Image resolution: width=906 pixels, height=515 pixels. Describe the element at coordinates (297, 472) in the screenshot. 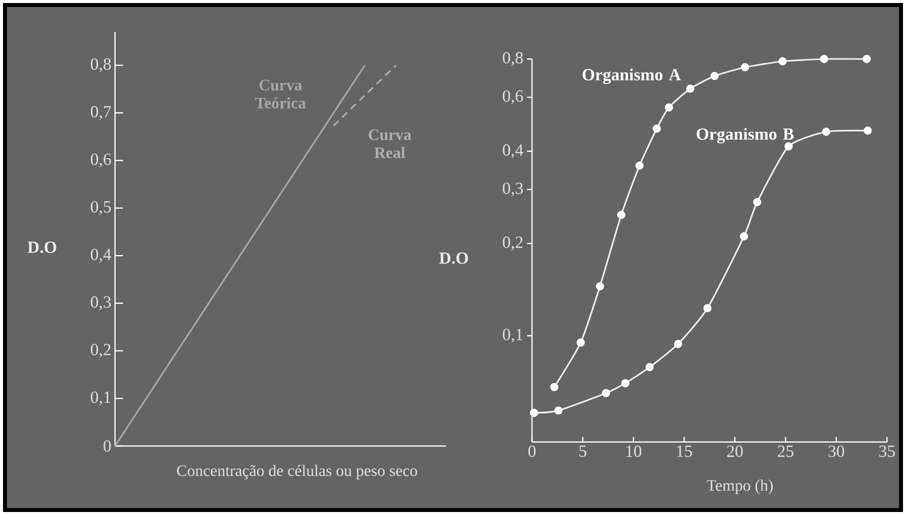

I see `x-axis-title: Concentração de células ou peso seco` at that location.